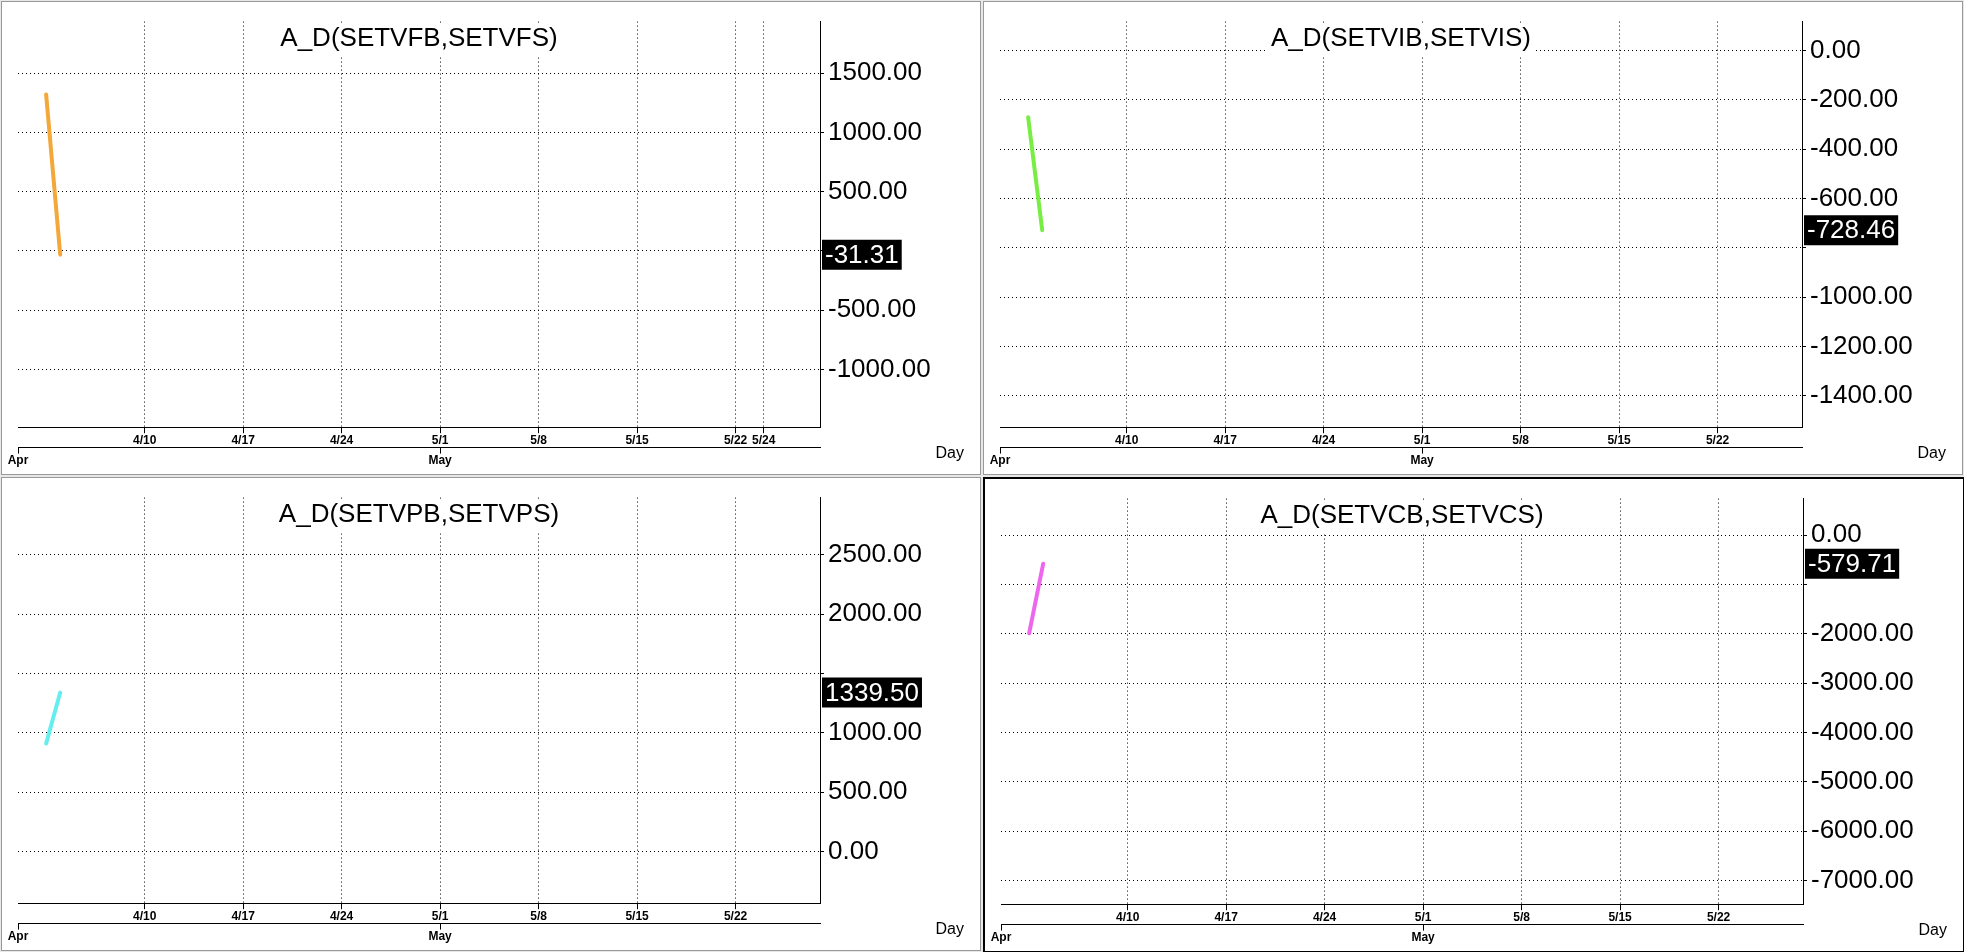  Describe the element at coordinates (1862, 631) in the screenshot. I see `y-tick-label: -2000.00` at that location.